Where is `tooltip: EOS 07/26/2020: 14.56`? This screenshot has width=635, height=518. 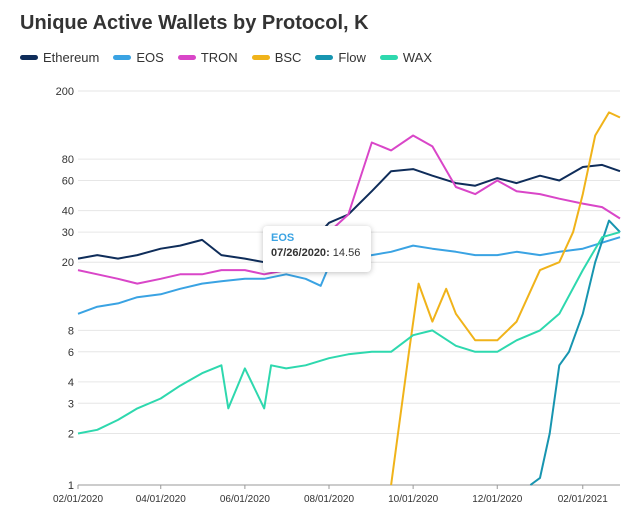 tooltip: EOS 07/26/2020: 14.56 is located at coordinates (317, 249).